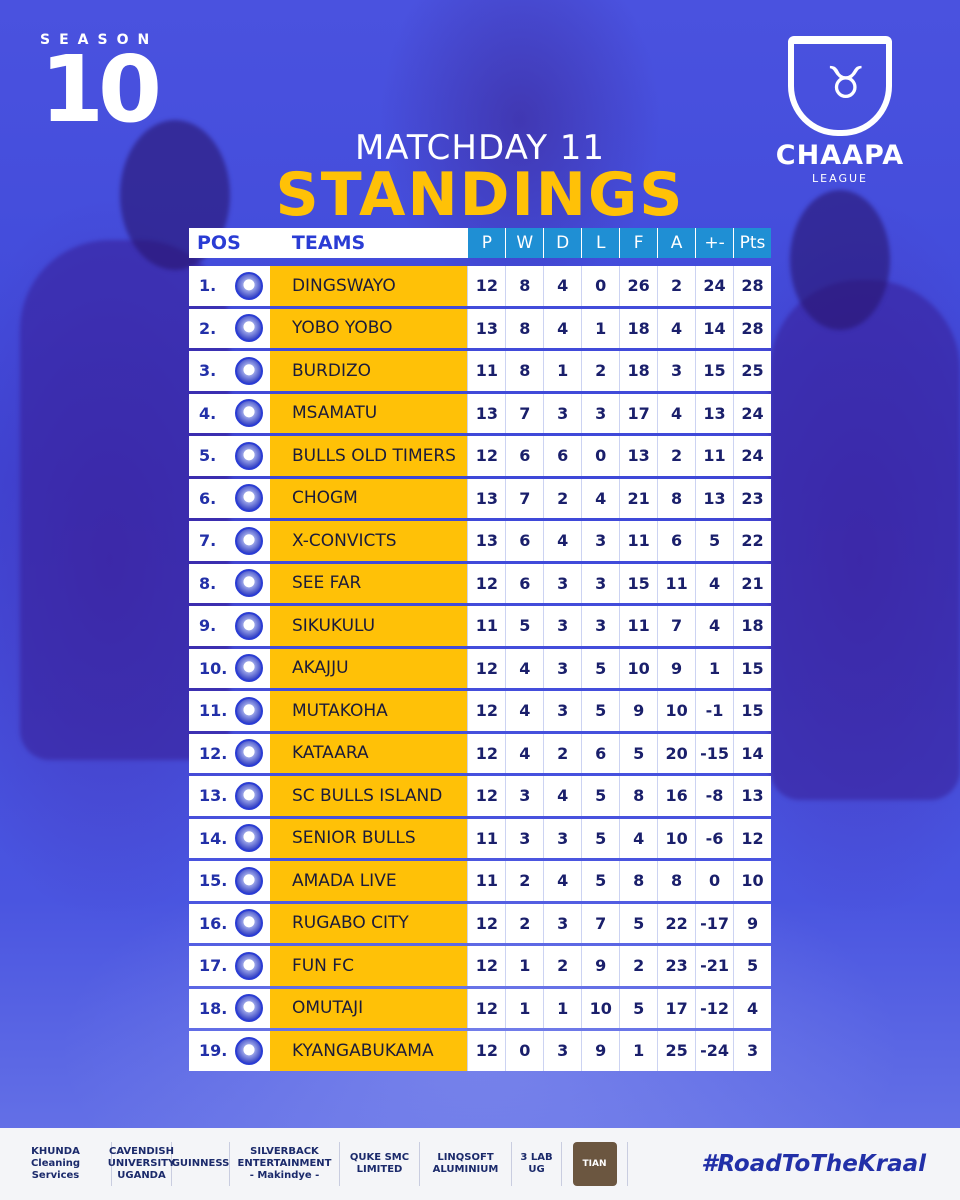  Describe the element at coordinates (752, 753) in the screenshot. I see `stat-pts: 14` at that location.